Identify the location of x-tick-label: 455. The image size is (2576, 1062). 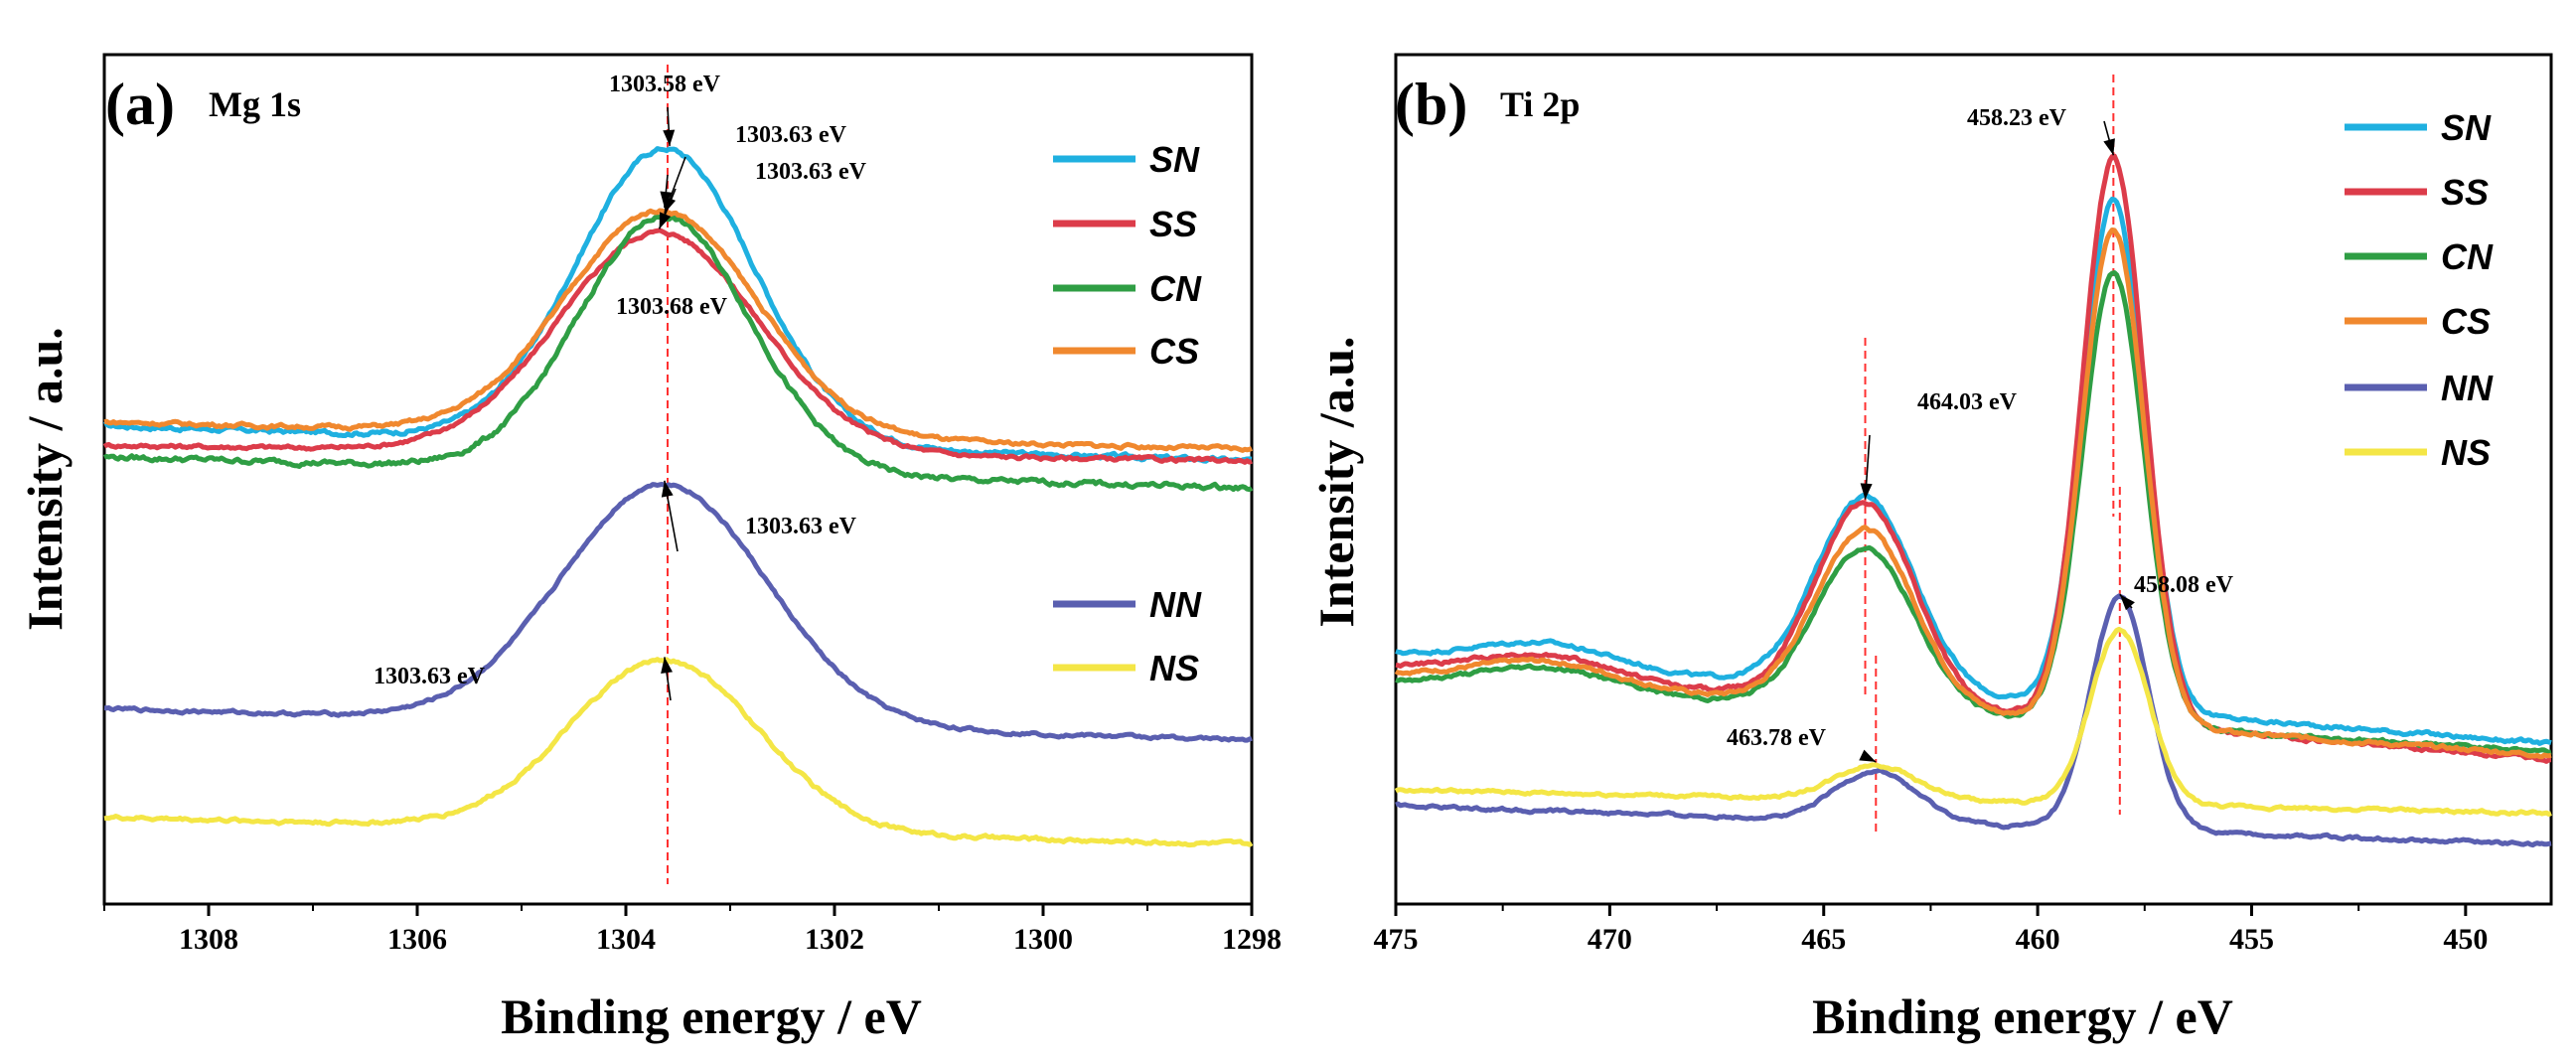
(2251, 939).